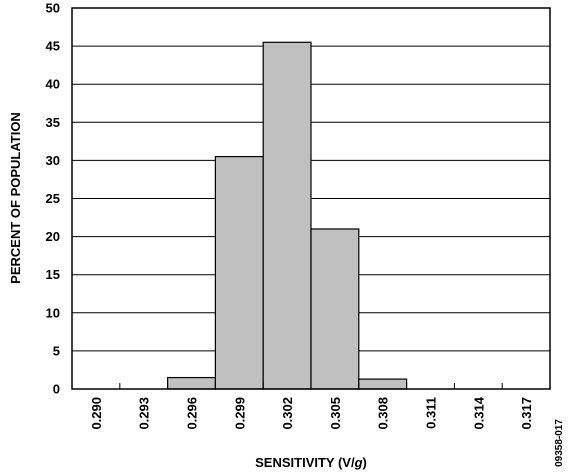 Image resolution: width=568 pixels, height=475 pixels. Describe the element at coordinates (383, 413) in the screenshot. I see `x-tick-label: 0.308` at that location.